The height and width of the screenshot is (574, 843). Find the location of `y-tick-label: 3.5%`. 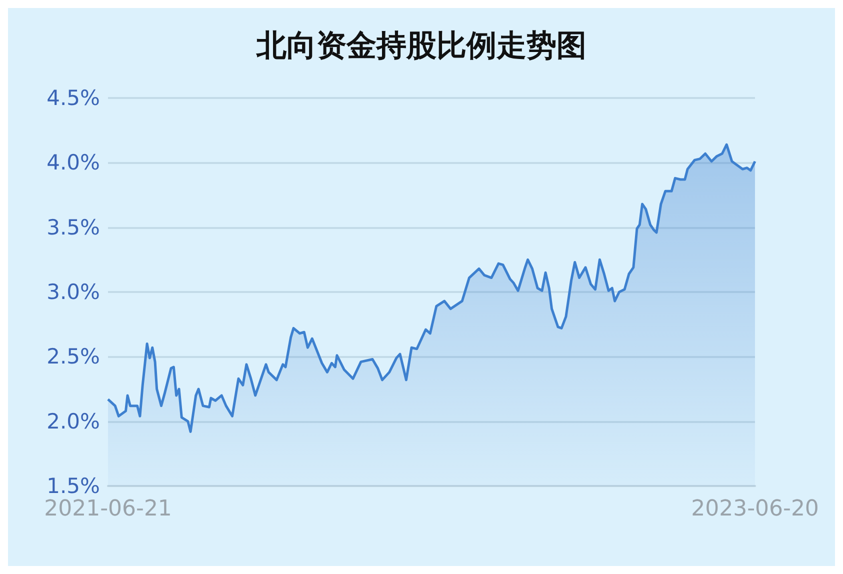

y-tick-label: 3.5% is located at coordinates (73, 227).